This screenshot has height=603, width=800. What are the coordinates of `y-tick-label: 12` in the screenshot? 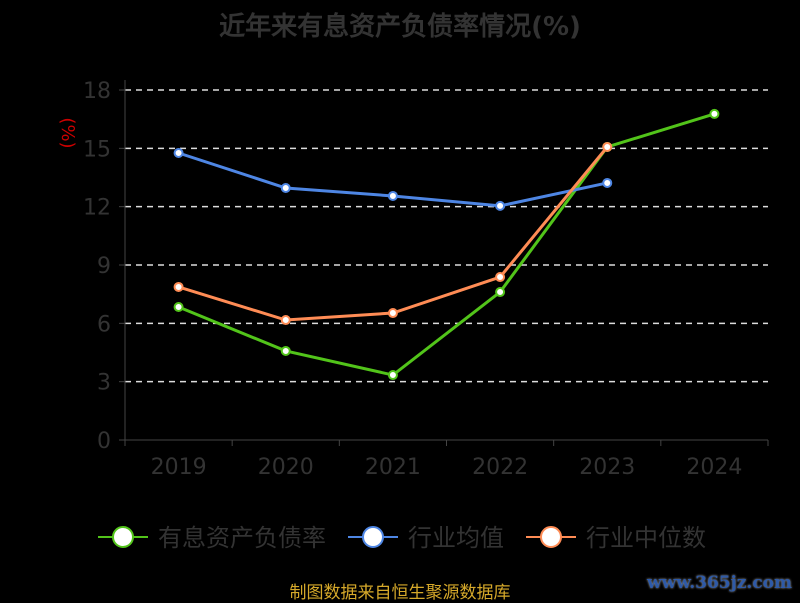 It's located at (97, 208).